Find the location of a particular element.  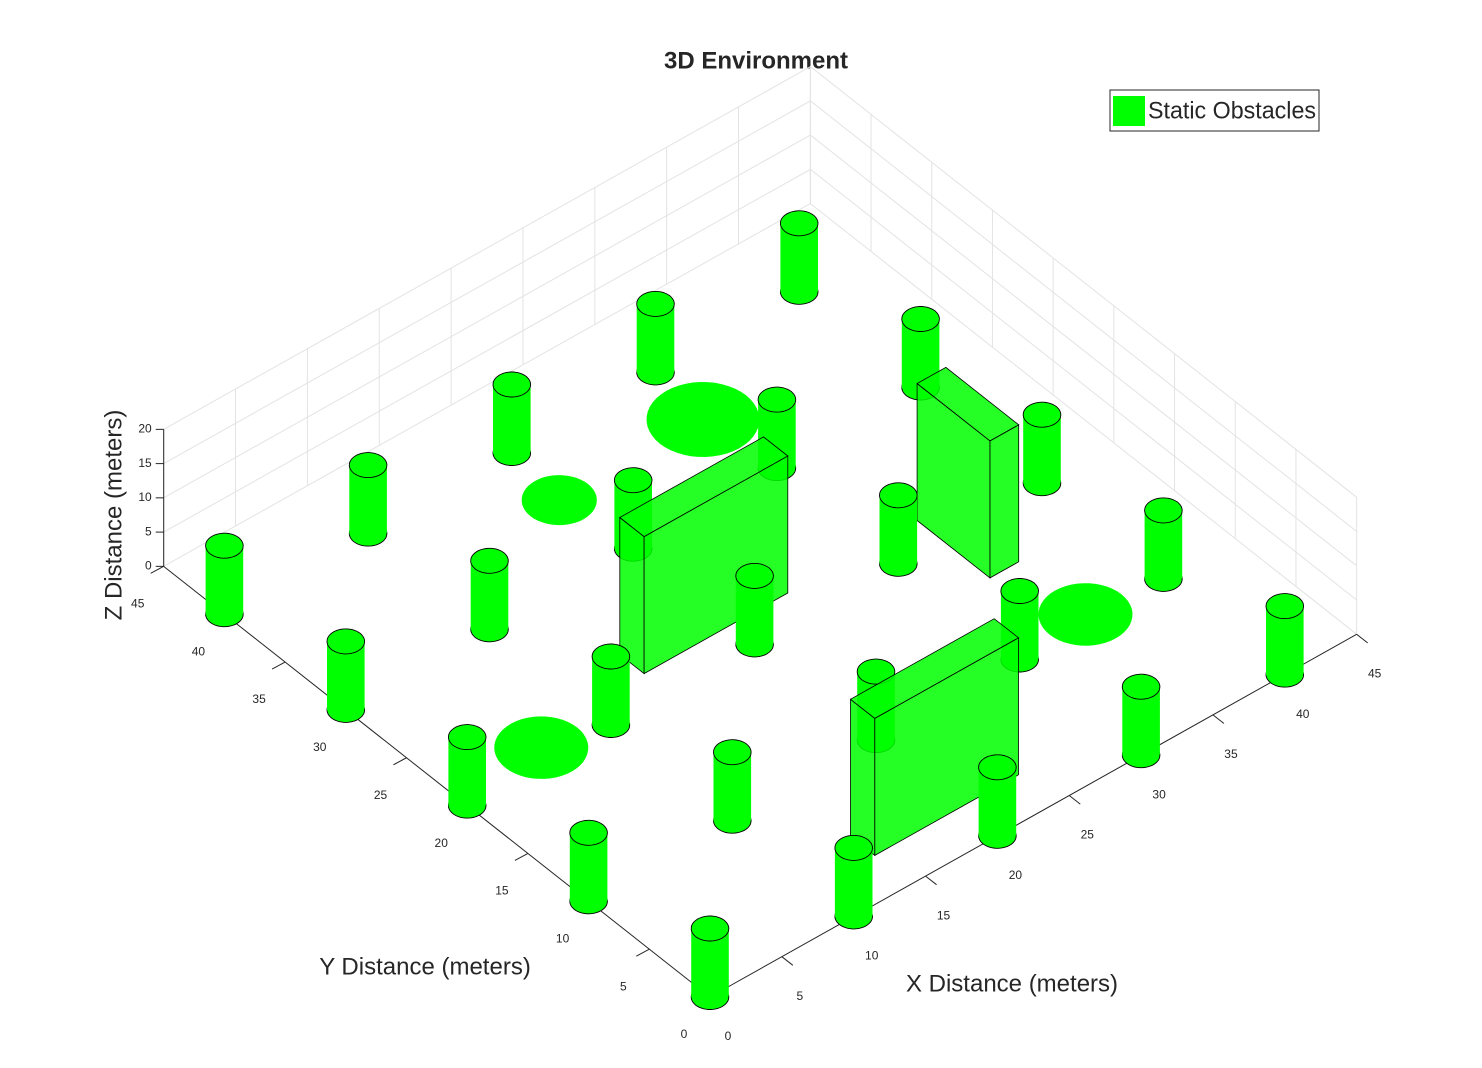

y-tick-label: 35 is located at coordinates (259, 699).